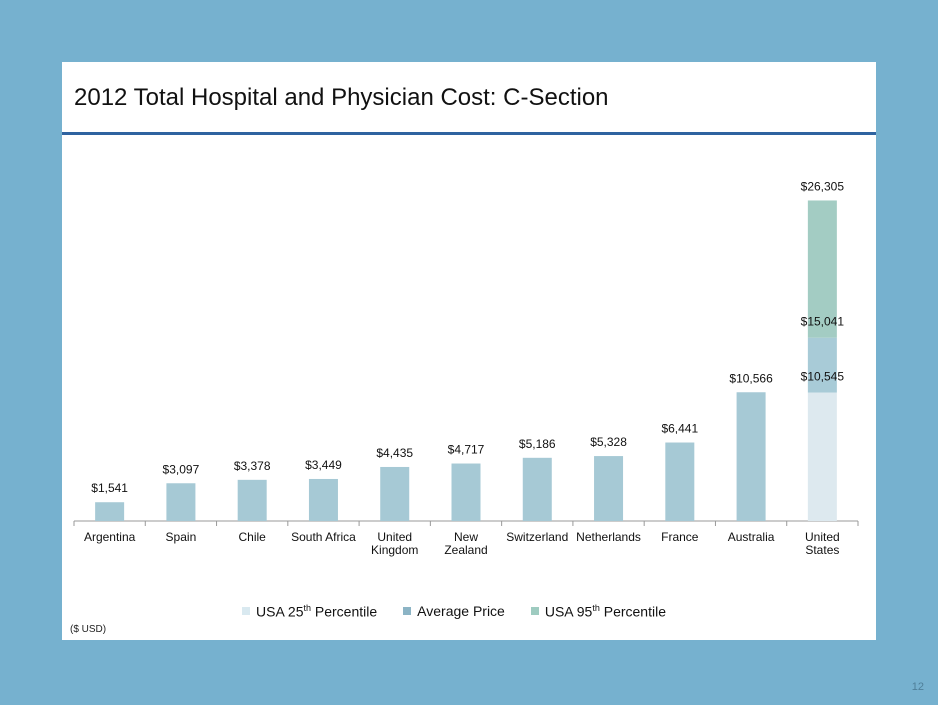 Image resolution: width=938 pixels, height=705 pixels. What do you see at coordinates (823, 377) in the screenshot?
I see `value-label-usa-25th: $10,545` at bounding box center [823, 377].